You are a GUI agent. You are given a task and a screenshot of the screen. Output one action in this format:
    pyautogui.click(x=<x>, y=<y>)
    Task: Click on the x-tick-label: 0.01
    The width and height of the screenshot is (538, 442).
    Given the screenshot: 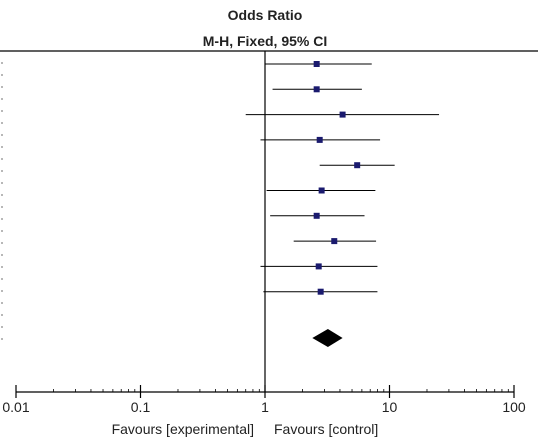 What is the action you would take?
    pyautogui.click(x=15, y=407)
    